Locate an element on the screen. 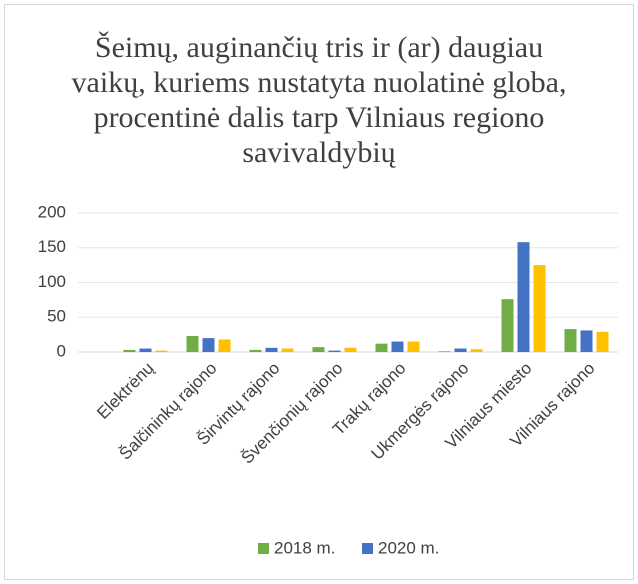  legend-label: 2018 m. is located at coordinates (304, 547).